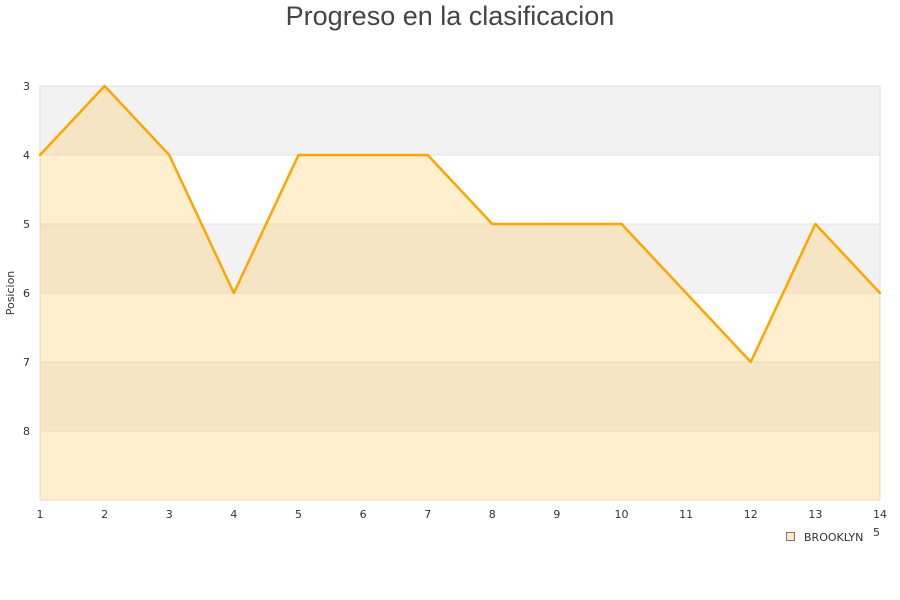 The height and width of the screenshot is (600, 900). What do you see at coordinates (876, 532) in the screenshot?
I see `legend-extra: 5` at bounding box center [876, 532].